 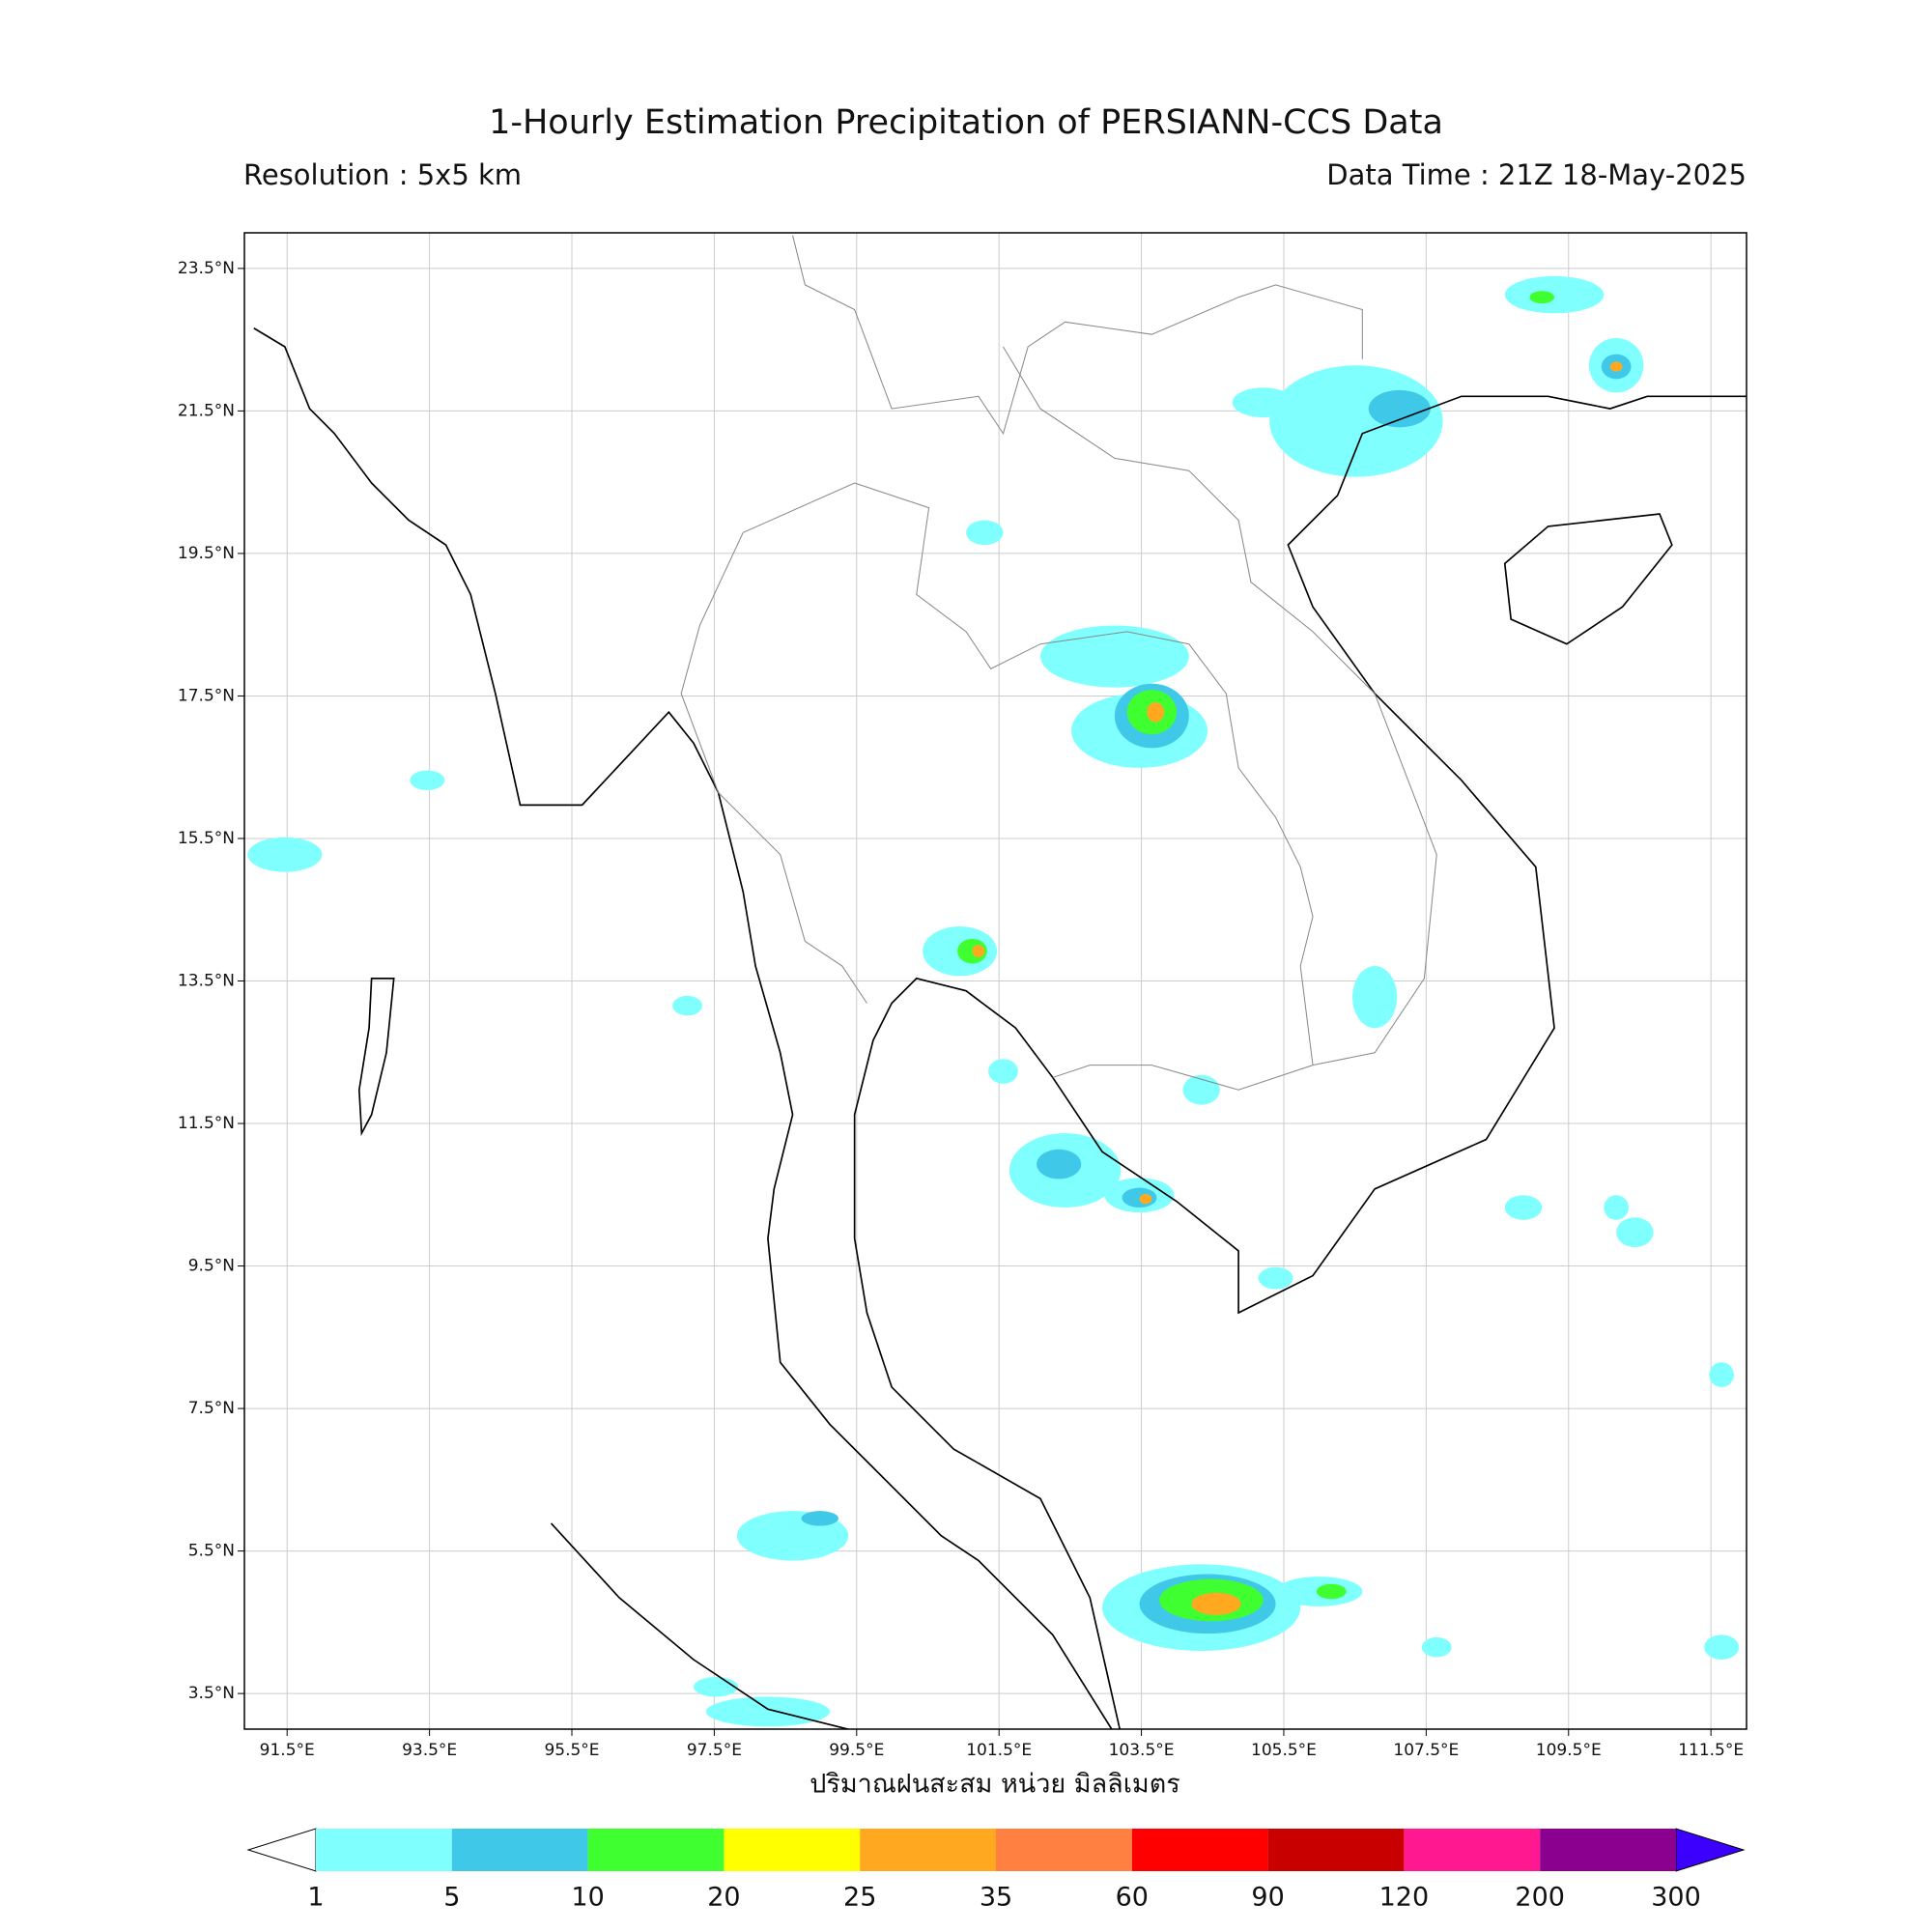 What do you see at coordinates (206, 981) in the screenshot?
I see `y-tick-label: 13.5°N` at bounding box center [206, 981].